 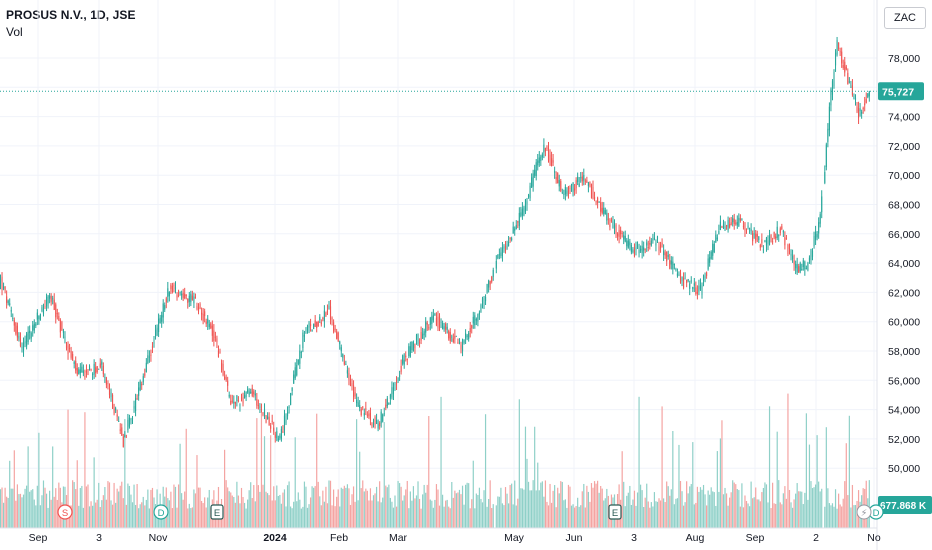 I want to click on volume-legend: Vol, so click(x=14, y=32).